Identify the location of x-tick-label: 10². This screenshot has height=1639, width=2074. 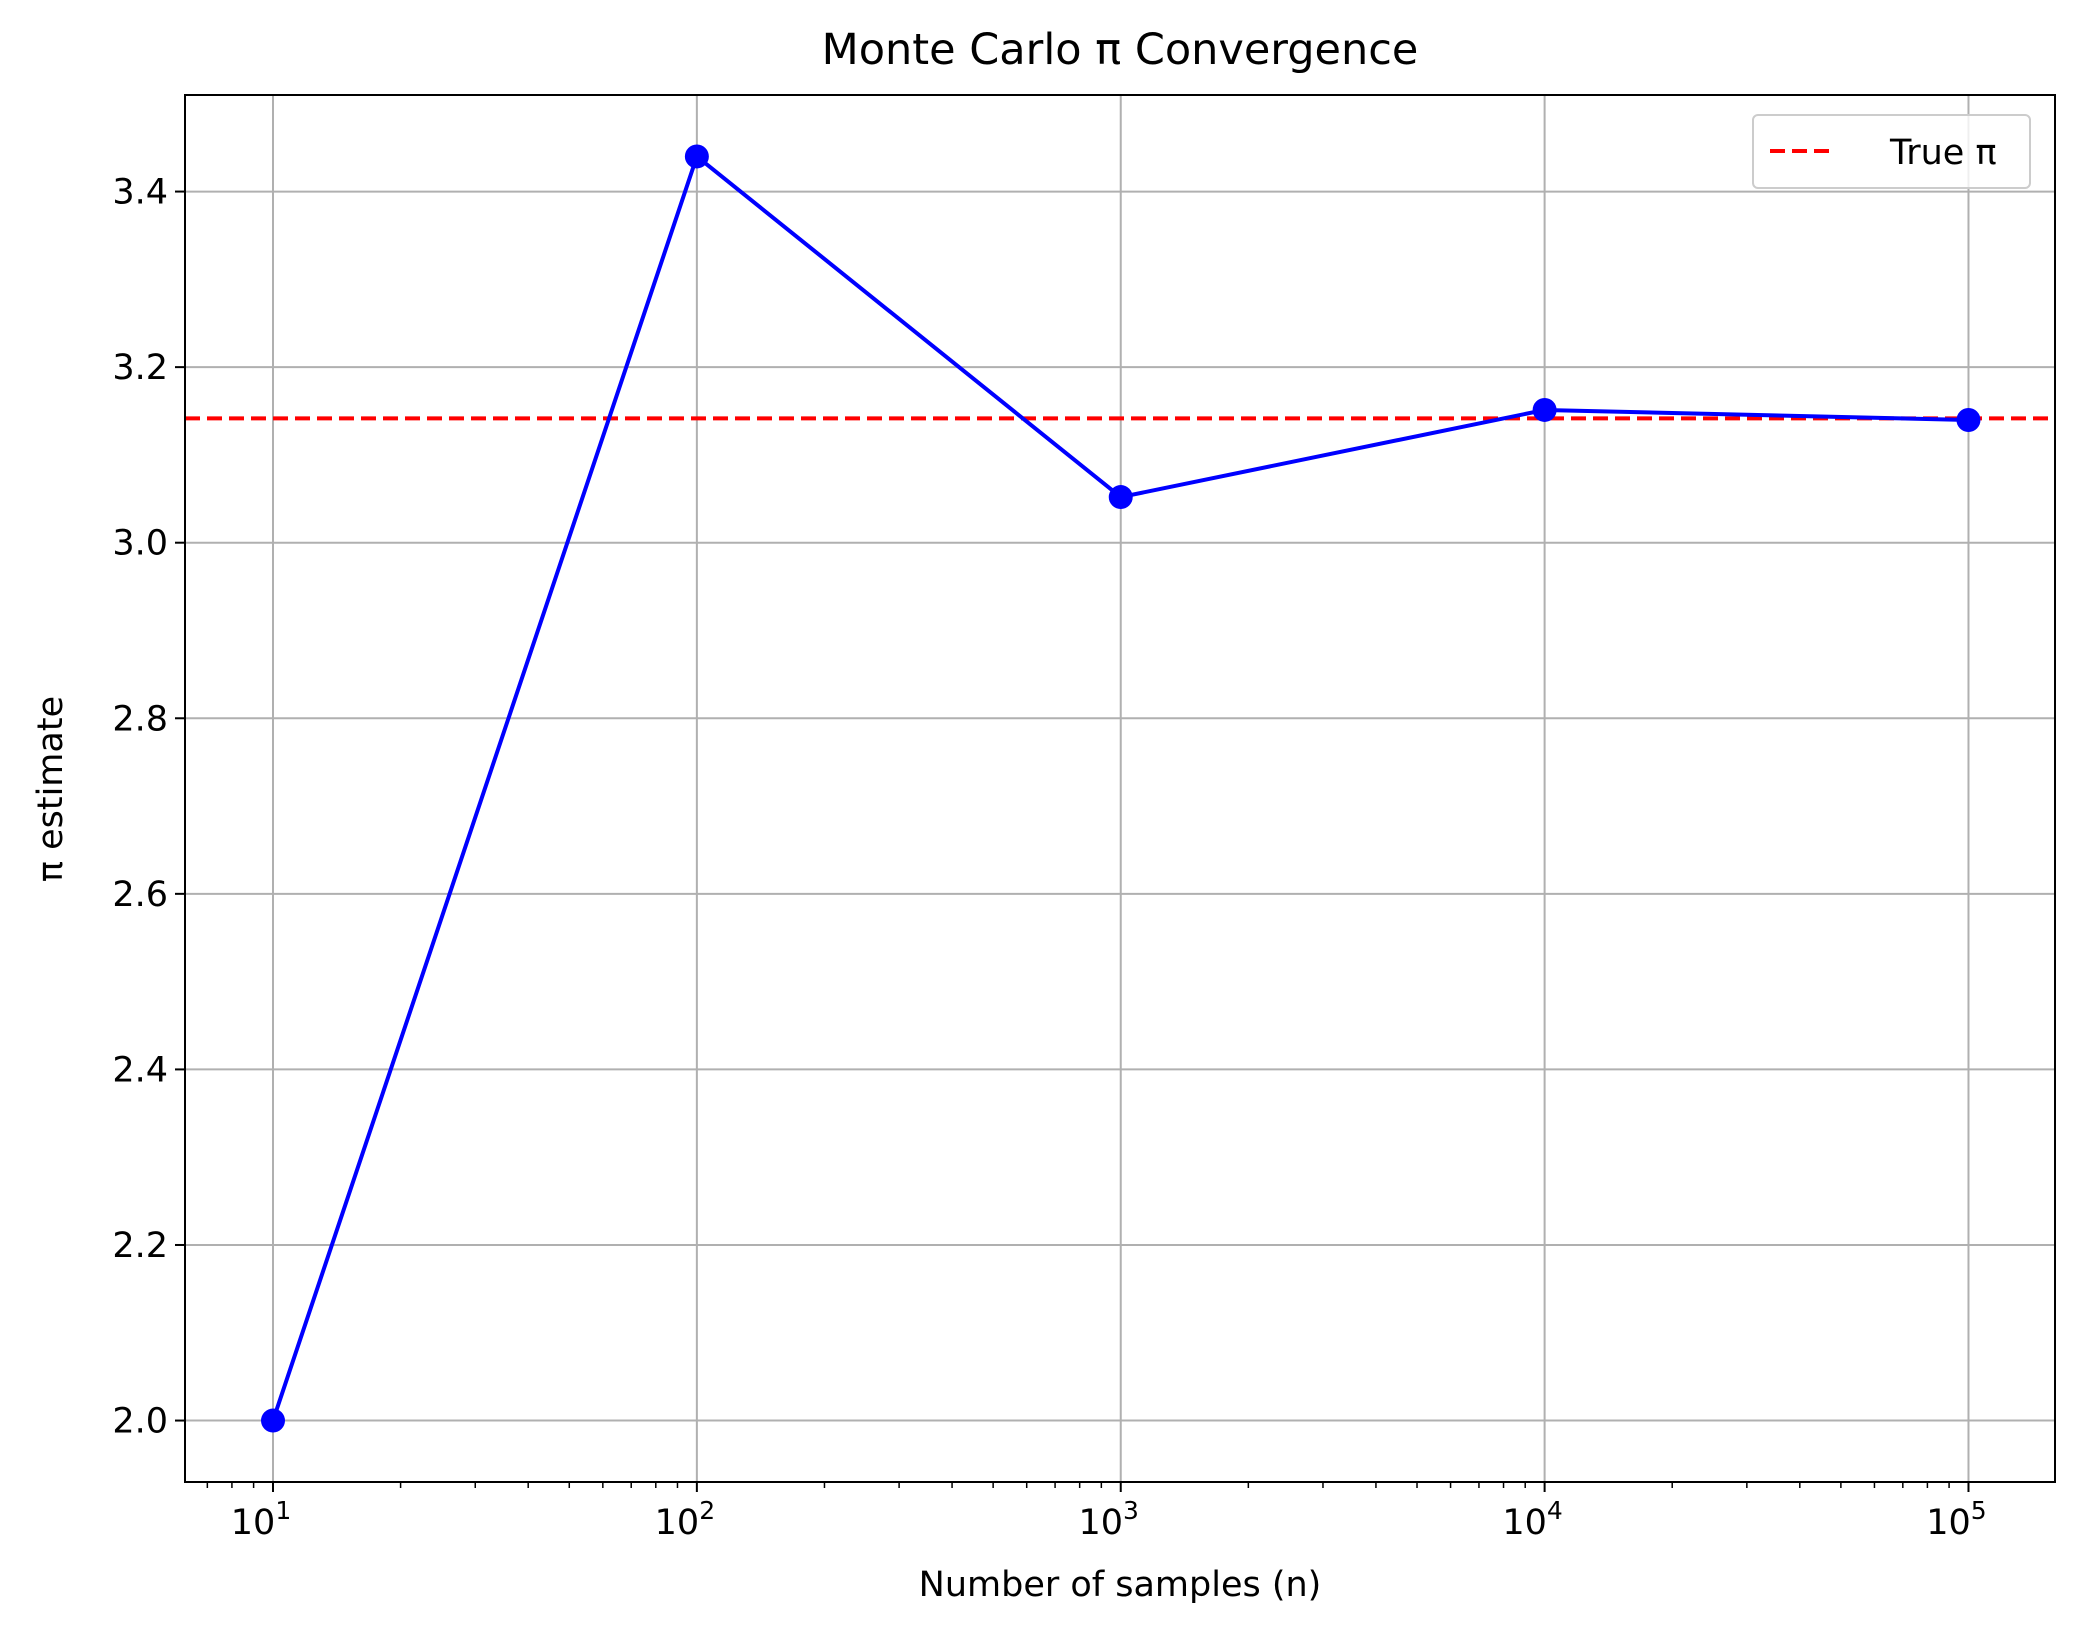
(685, 1519).